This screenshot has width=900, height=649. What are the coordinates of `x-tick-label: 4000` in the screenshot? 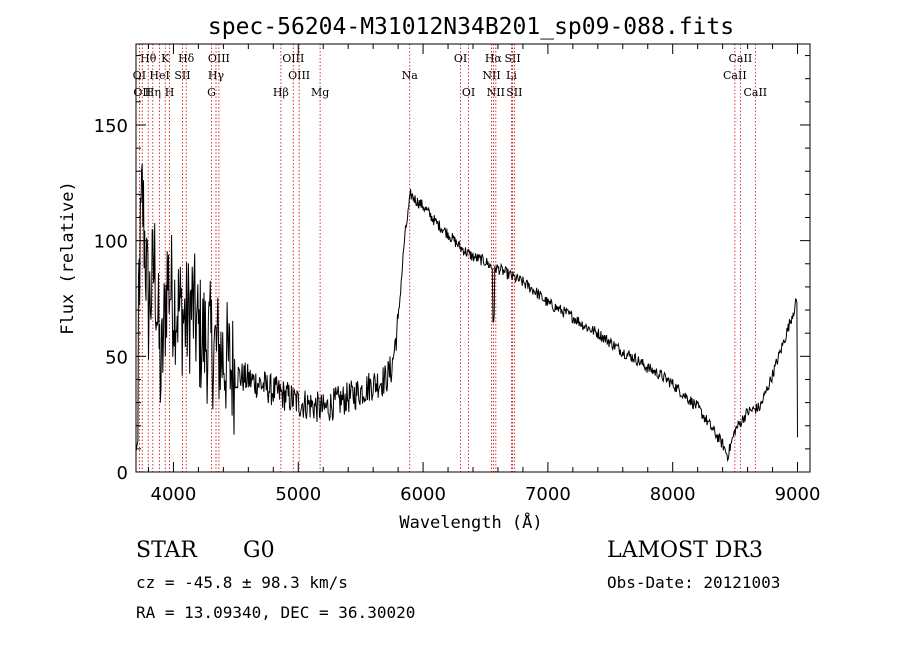 It's located at (174, 494).